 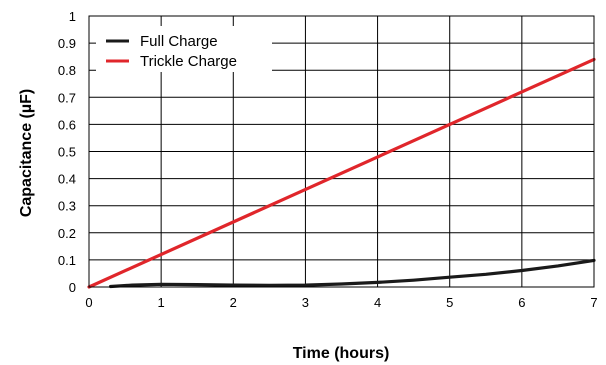 I want to click on y-tick-label: 0.7, so click(x=67, y=97).